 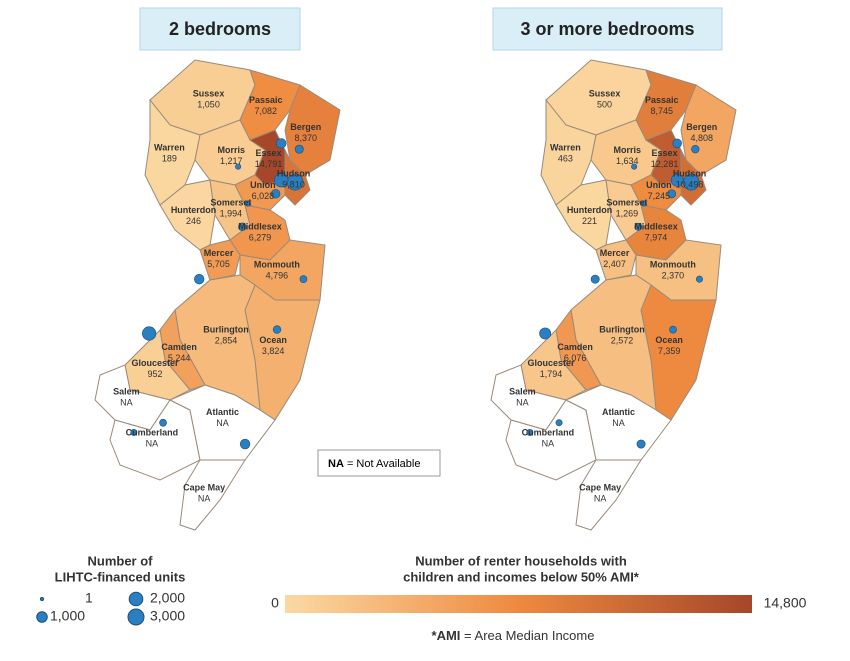 I want to click on county-value: 4,796, so click(x=277, y=275).